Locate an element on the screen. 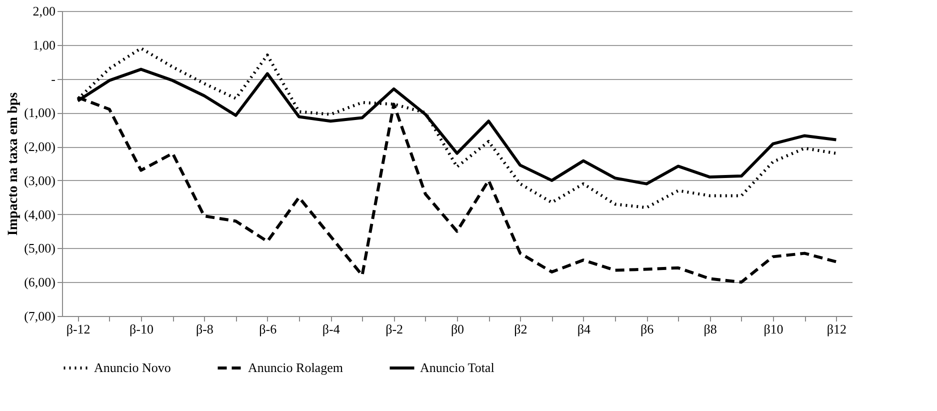 Image resolution: width=937 pixels, height=411 pixels. y-tick-label: 2,00 is located at coordinates (44, 11).